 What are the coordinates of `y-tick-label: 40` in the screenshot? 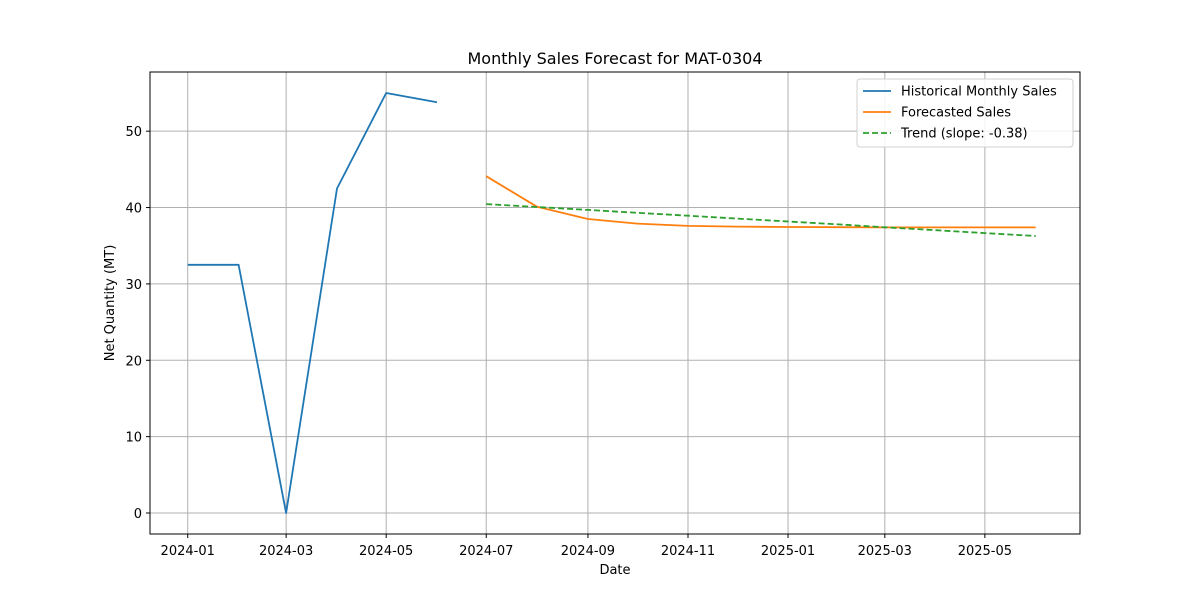 It's located at (133, 209).